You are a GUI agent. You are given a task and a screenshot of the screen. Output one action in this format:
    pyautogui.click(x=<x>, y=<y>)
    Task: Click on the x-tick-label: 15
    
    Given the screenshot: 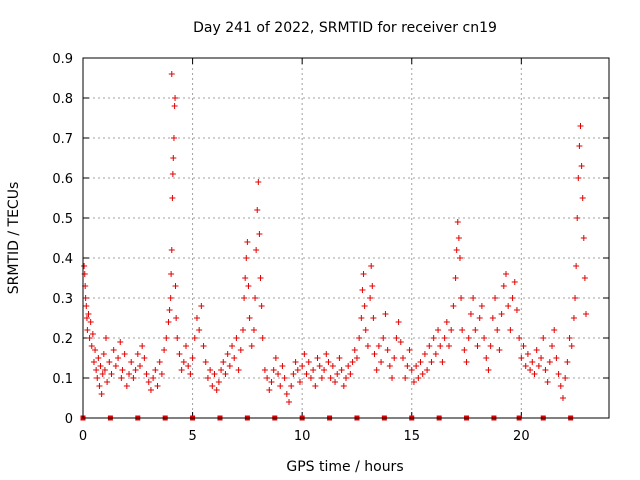 What is the action you would take?
    pyautogui.click(x=411, y=436)
    